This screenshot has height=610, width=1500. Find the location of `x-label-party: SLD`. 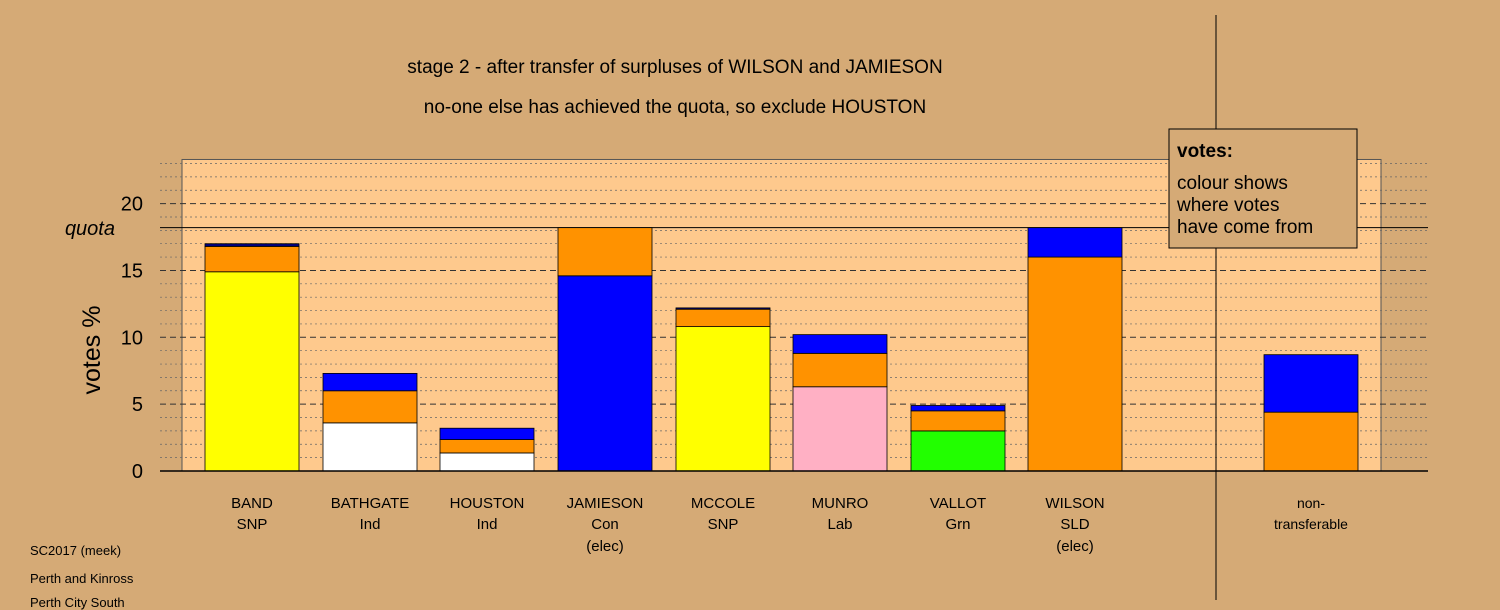

x-label-party: SLD is located at coordinates (1074, 524).